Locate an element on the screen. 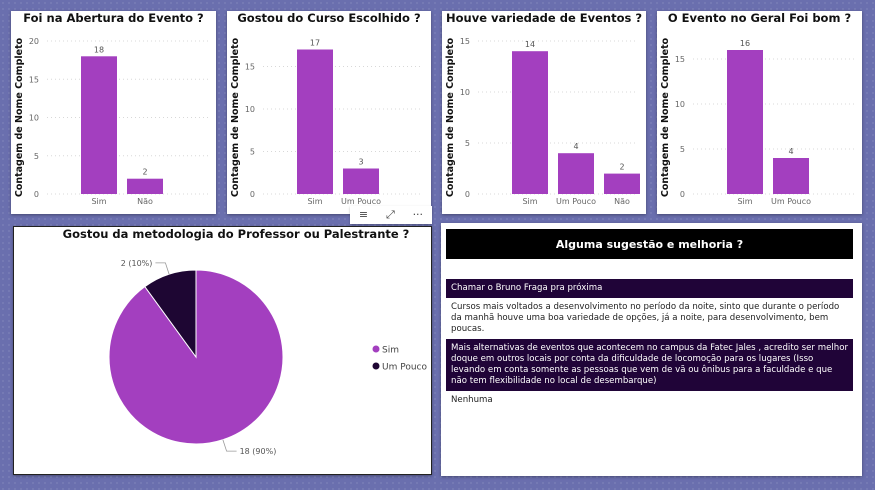  pie-data-label: 18 (90%) is located at coordinates (258, 451).